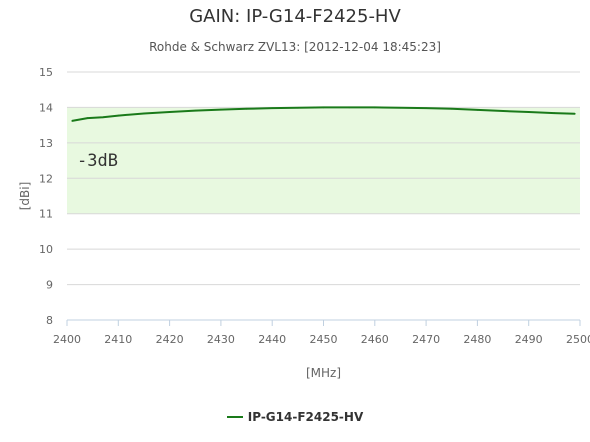 Image resolution: width=590 pixels, height=442 pixels. What do you see at coordinates (49, 285) in the screenshot?
I see `y-tick-label: 9` at bounding box center [49, 285].